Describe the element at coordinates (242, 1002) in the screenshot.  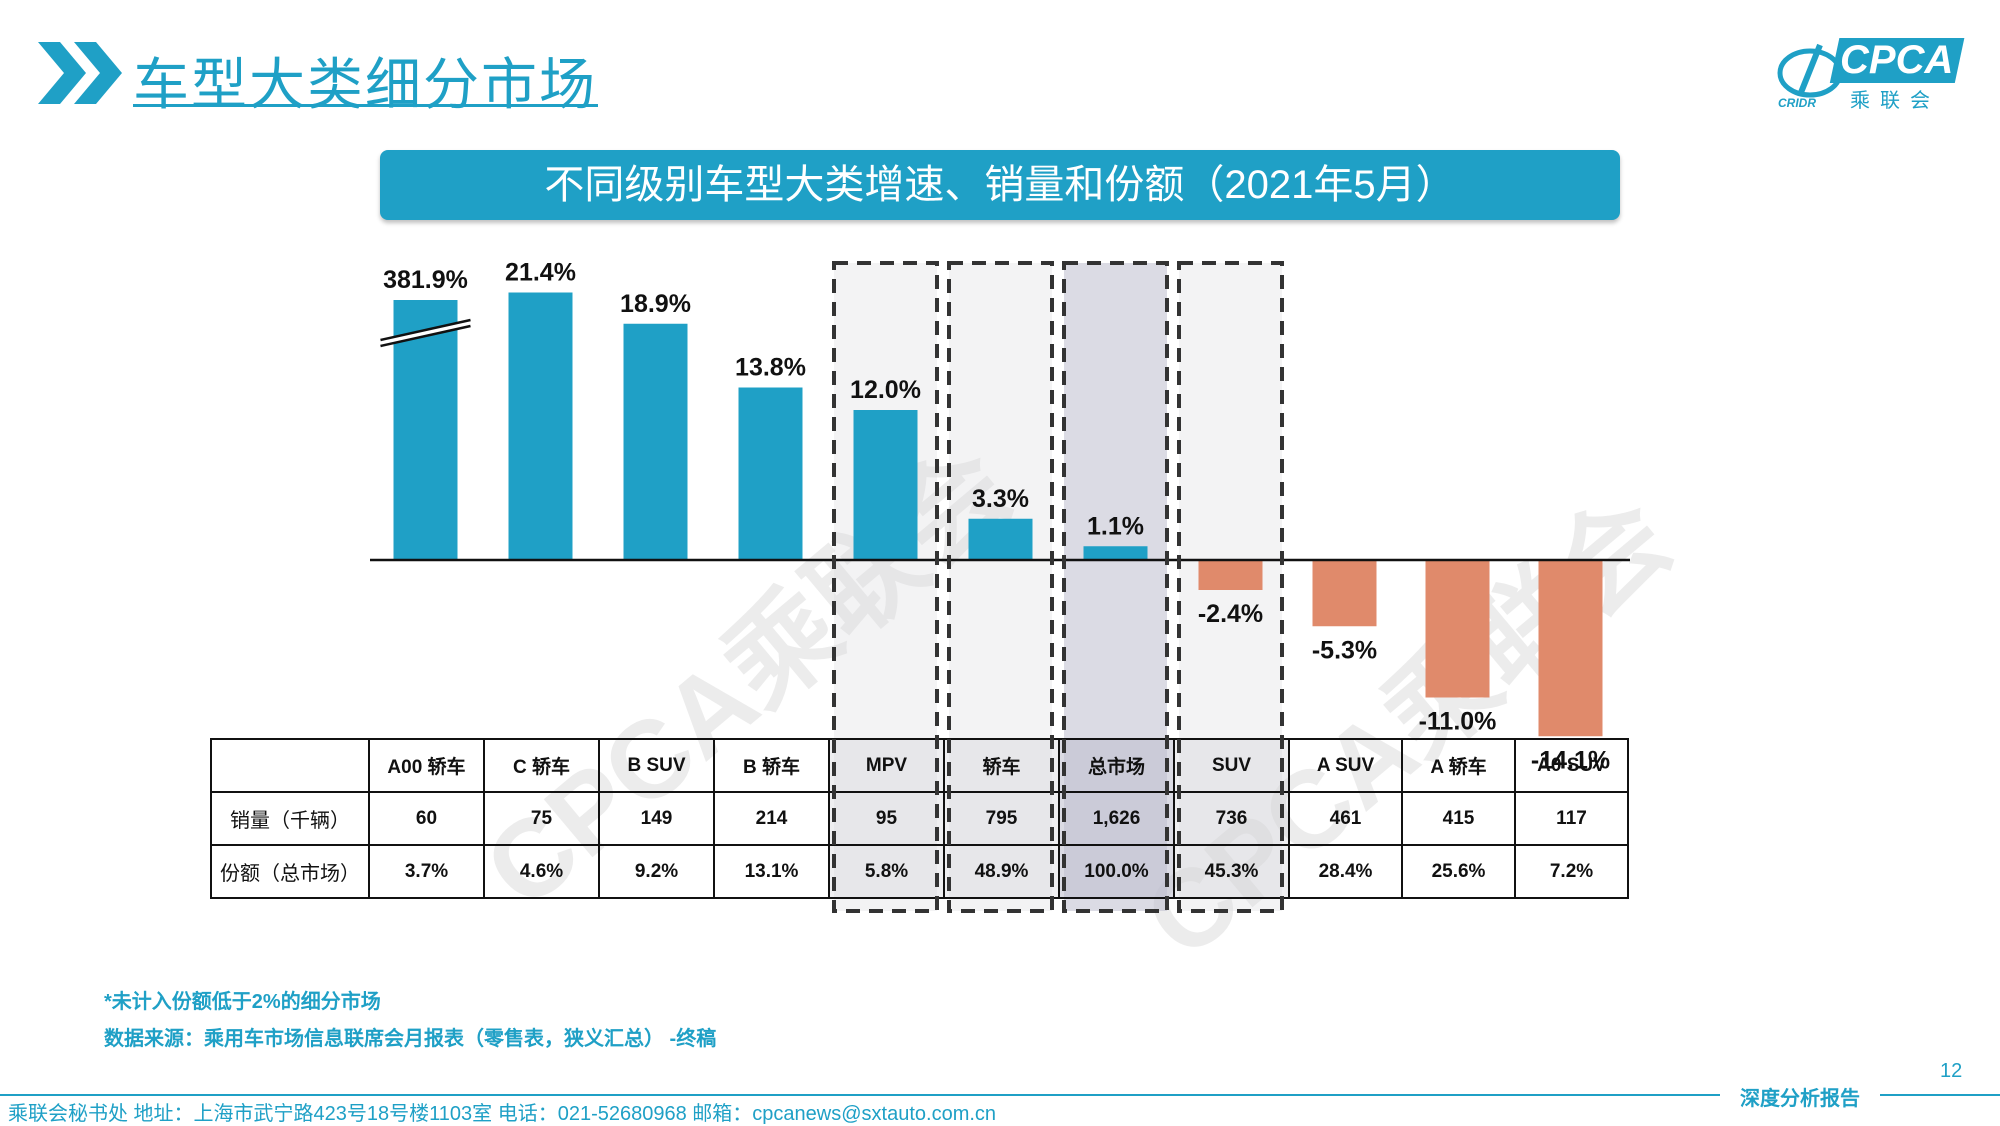
I see `footnote: *未计入份额低于2%的细分市场` at that location.